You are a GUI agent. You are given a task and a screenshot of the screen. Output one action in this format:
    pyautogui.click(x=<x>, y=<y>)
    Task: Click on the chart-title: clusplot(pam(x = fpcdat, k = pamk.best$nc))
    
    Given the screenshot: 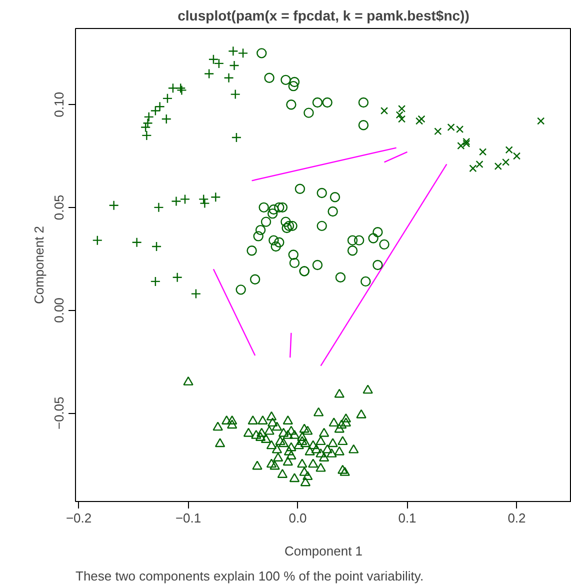 What is the action you would take?
    pyautogui.click(x=324, y=16)
    